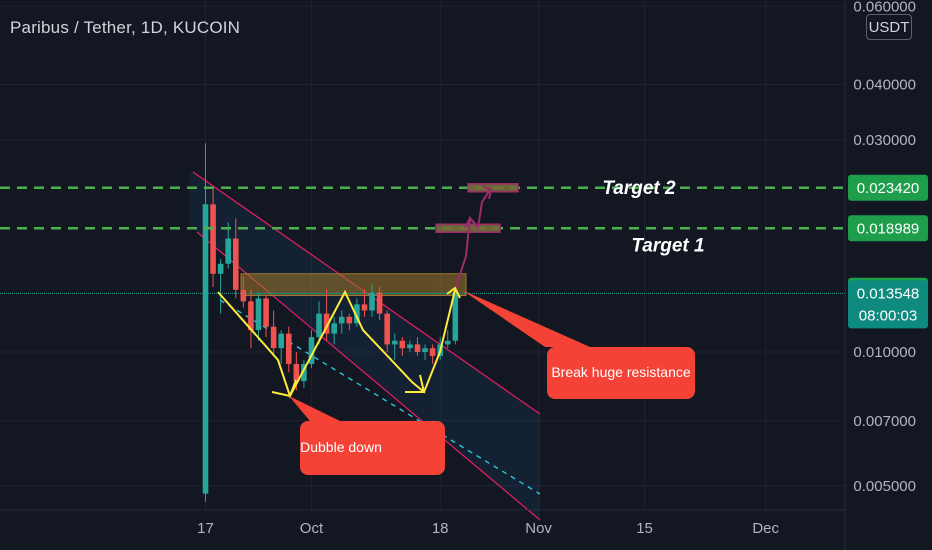 The image size is (932, 550). Describe the element at coordinates (471, 222) in the screenshot. I see `projection-arrowhead-lower` at that location.